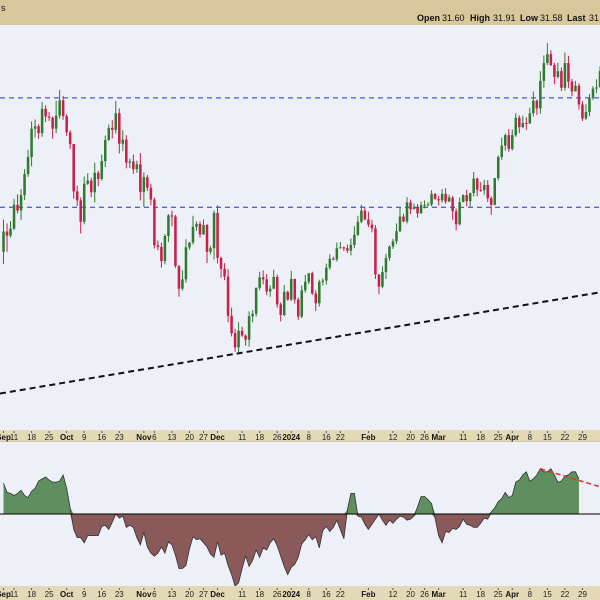 This screenshot has height=600, width=600. What do you see at coordinates (512, 594) in the screenshot?
I see `x-tick-label: Apr` at bounding box center [512, 594].